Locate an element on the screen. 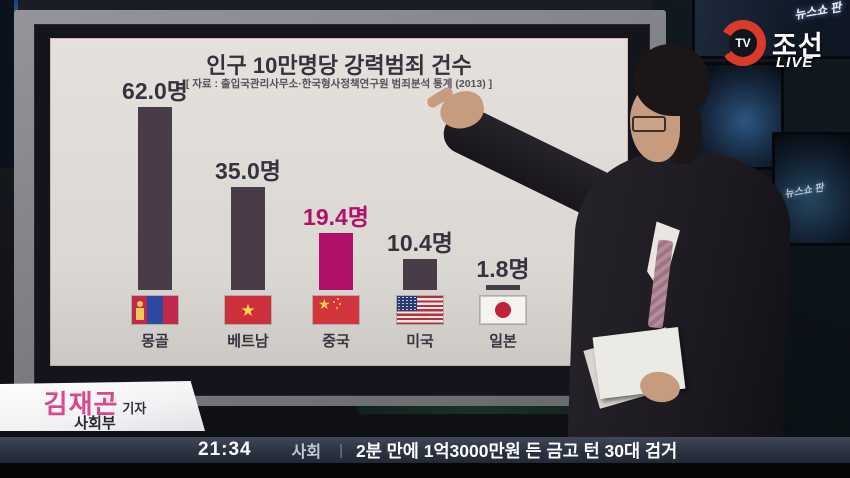 This screenshot has height=478, width=850. japan-flag-icon is located at coordinates (503, 310).